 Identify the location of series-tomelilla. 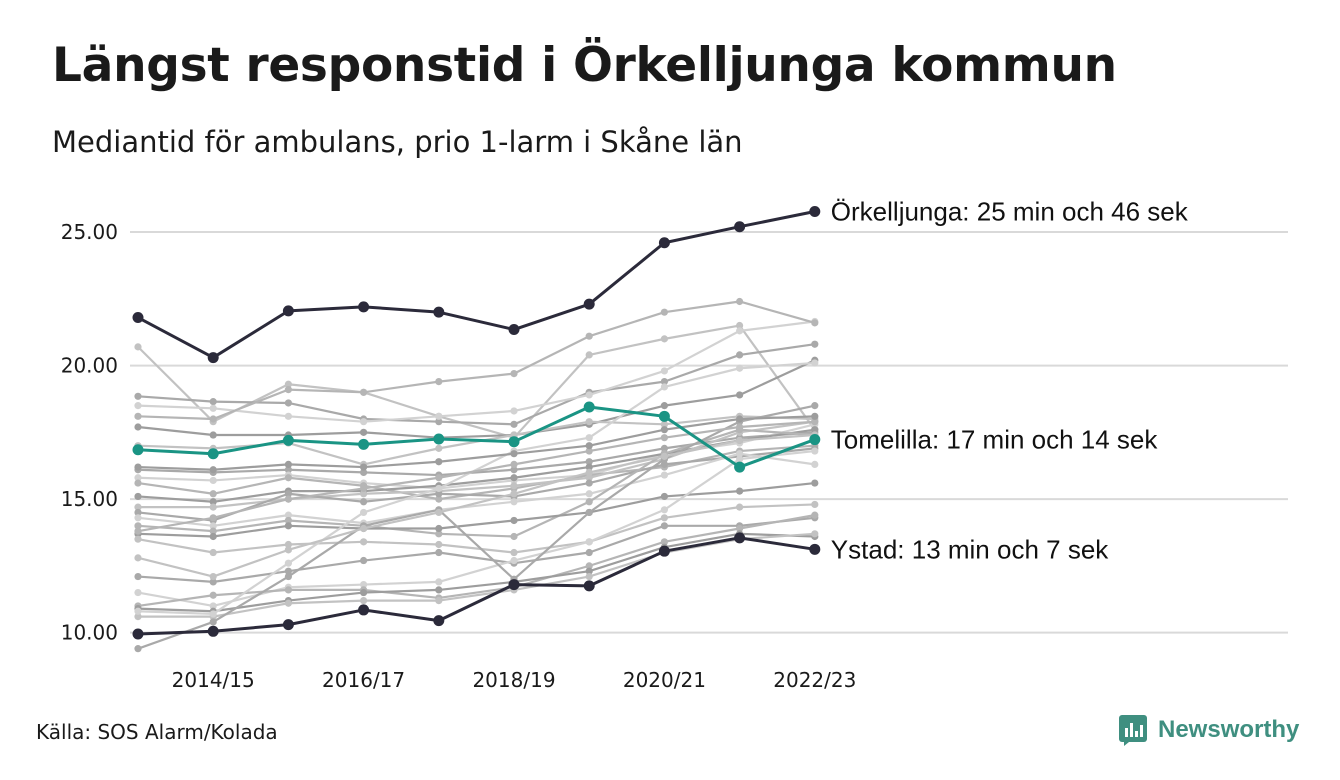
(476, 437).